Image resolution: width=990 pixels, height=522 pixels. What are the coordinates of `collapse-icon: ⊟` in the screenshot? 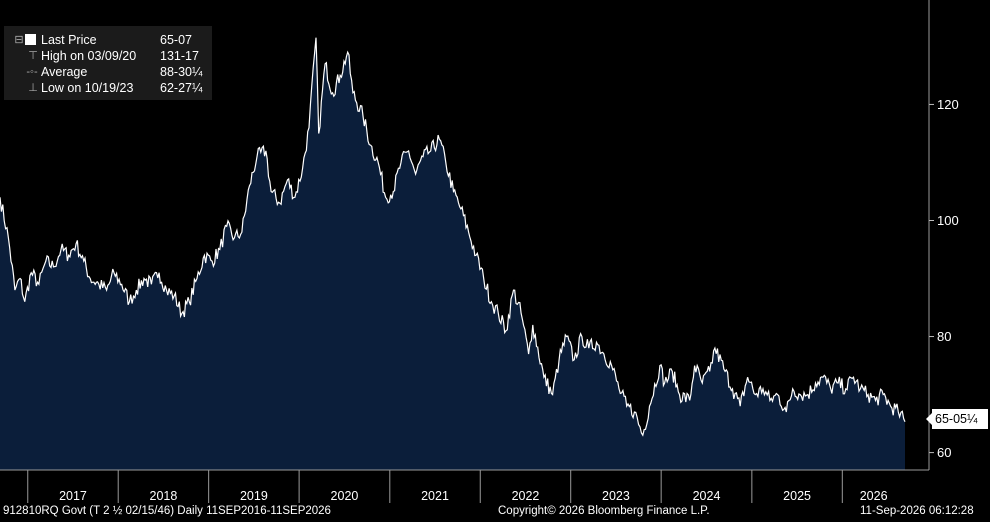 It's located at (19, 40).